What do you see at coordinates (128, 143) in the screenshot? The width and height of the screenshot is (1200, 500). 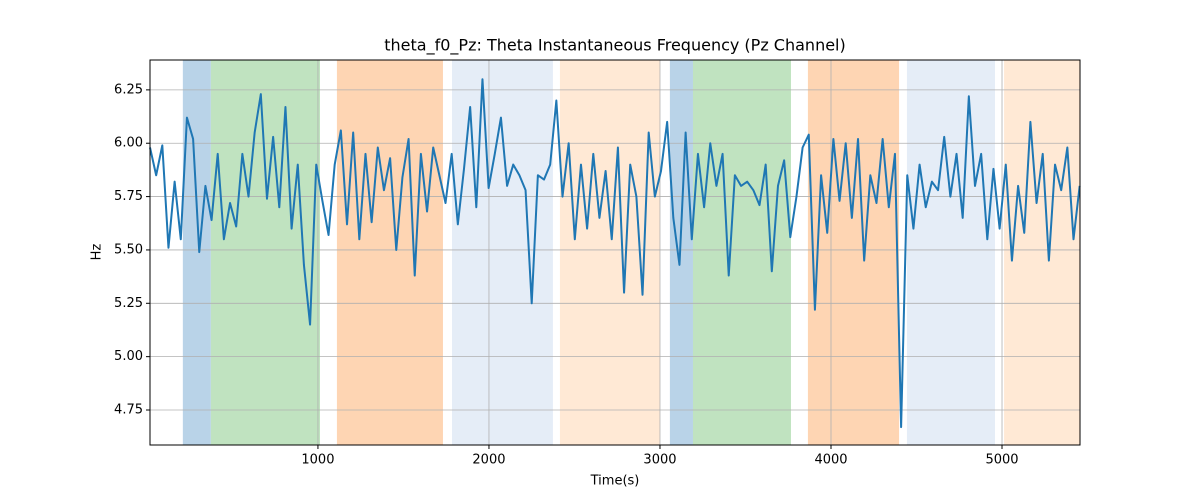 I see `y-tick-label: 6.00` at bounding box center [128, 143].